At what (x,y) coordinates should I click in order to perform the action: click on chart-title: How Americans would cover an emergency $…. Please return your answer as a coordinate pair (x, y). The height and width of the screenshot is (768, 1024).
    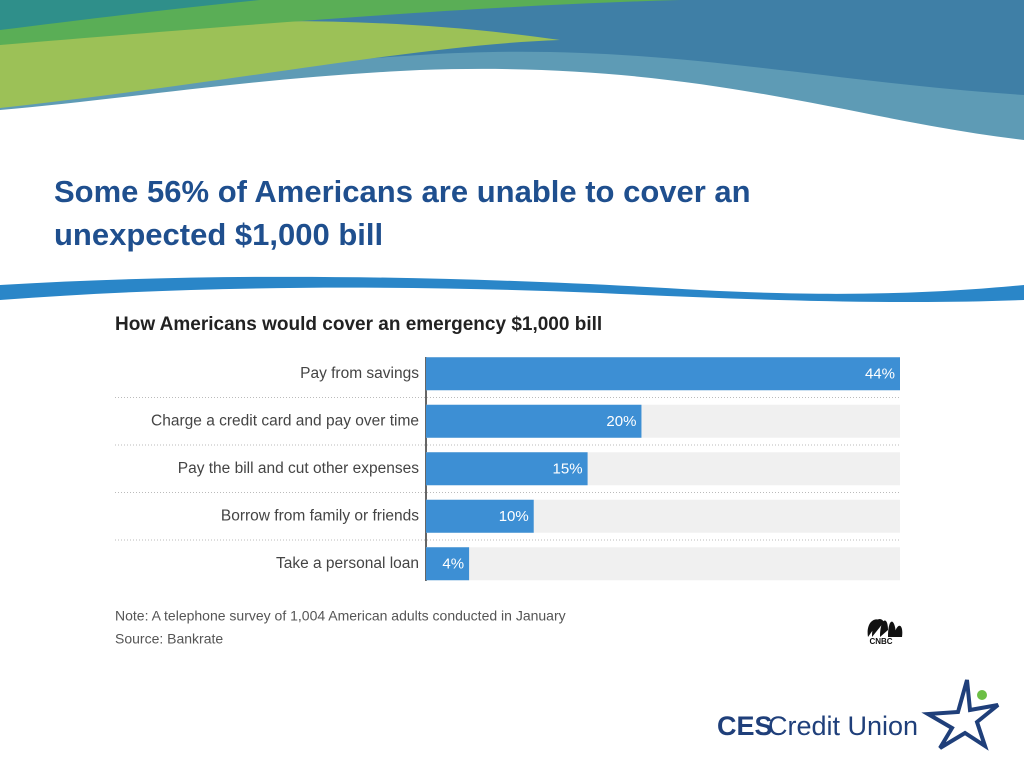
    Looking at the image, I should click on (358, 324).